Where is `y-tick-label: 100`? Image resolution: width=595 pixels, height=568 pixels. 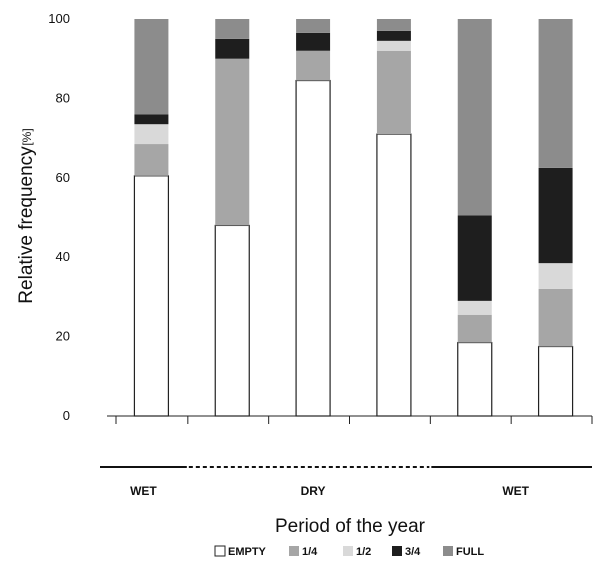 y-tick-label: 100 is located at coordinates (59, 18).